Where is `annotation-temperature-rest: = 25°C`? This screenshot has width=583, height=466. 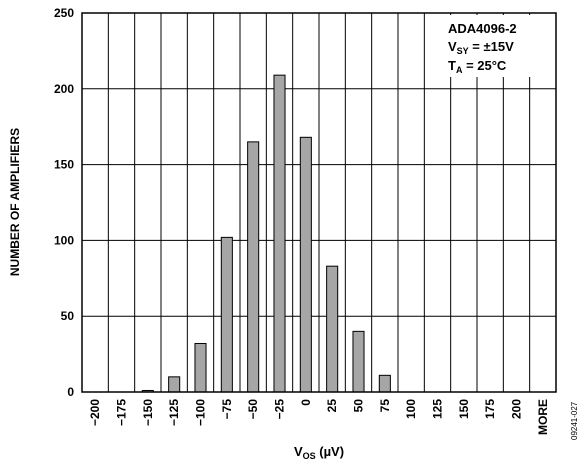
annotation-temperature-rest: = 25°C is located at coordinates (484, 65).